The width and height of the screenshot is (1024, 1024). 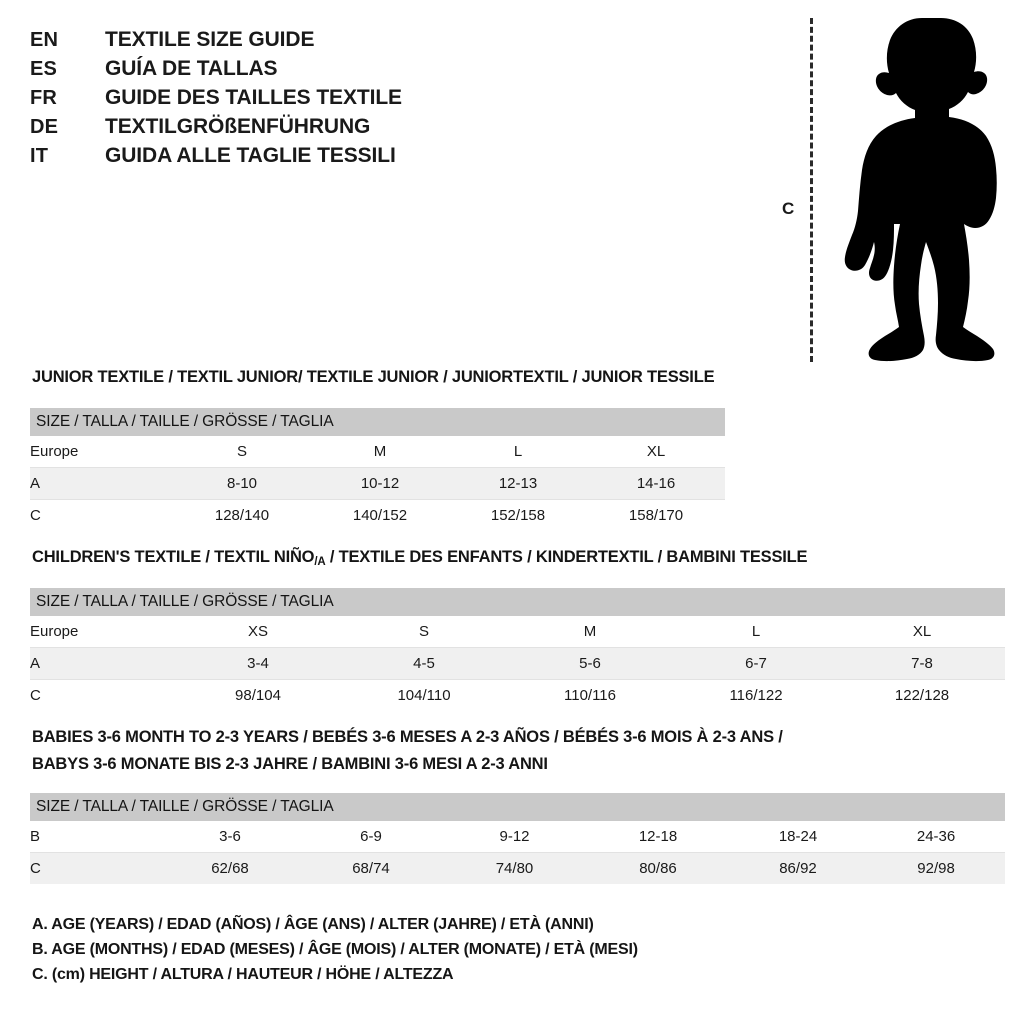 I want to click on junior-c-s: 128/140, so click(x=242, y=515).